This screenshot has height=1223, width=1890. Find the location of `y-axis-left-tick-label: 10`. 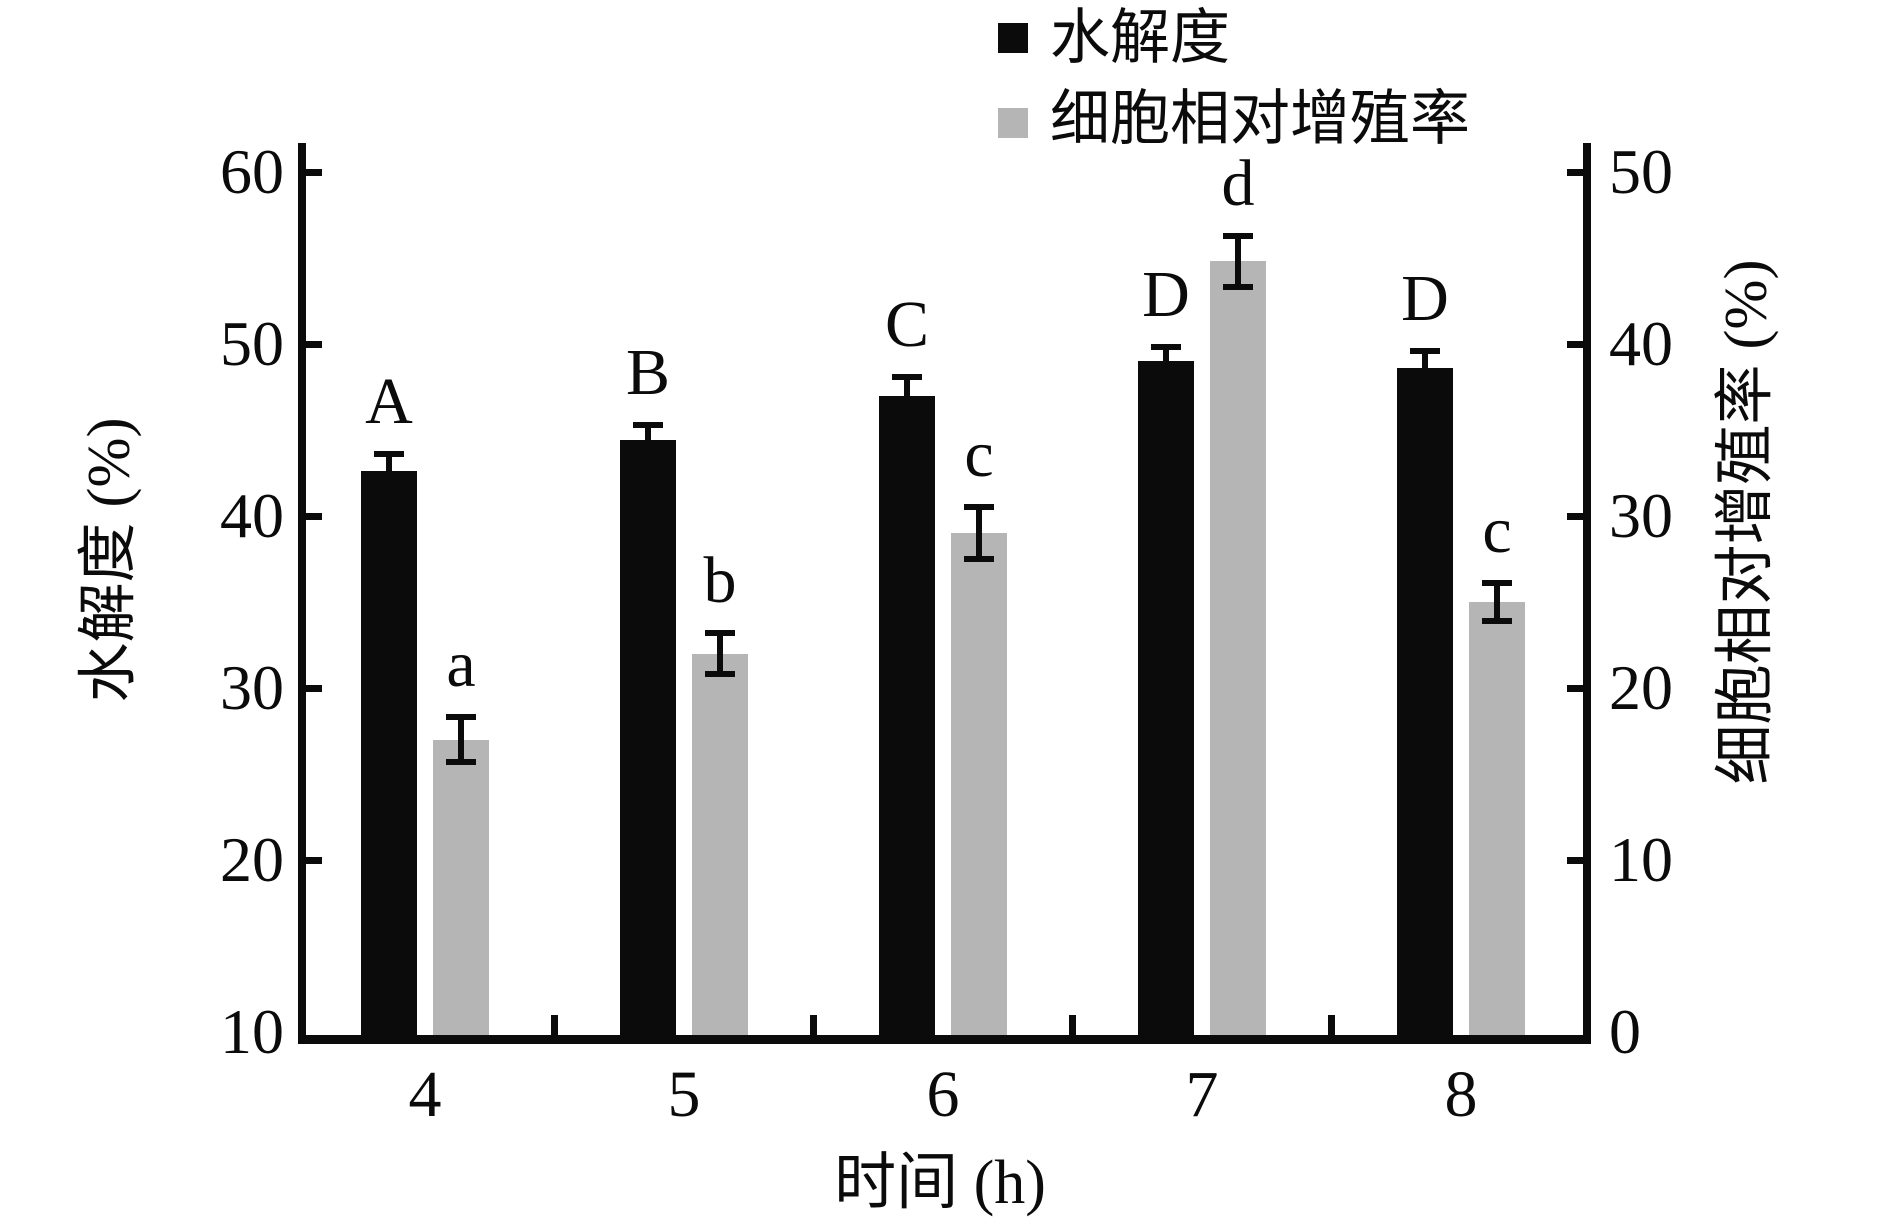

y-axis-left-tick-label: 10 is located at coordinates (252, 1031).